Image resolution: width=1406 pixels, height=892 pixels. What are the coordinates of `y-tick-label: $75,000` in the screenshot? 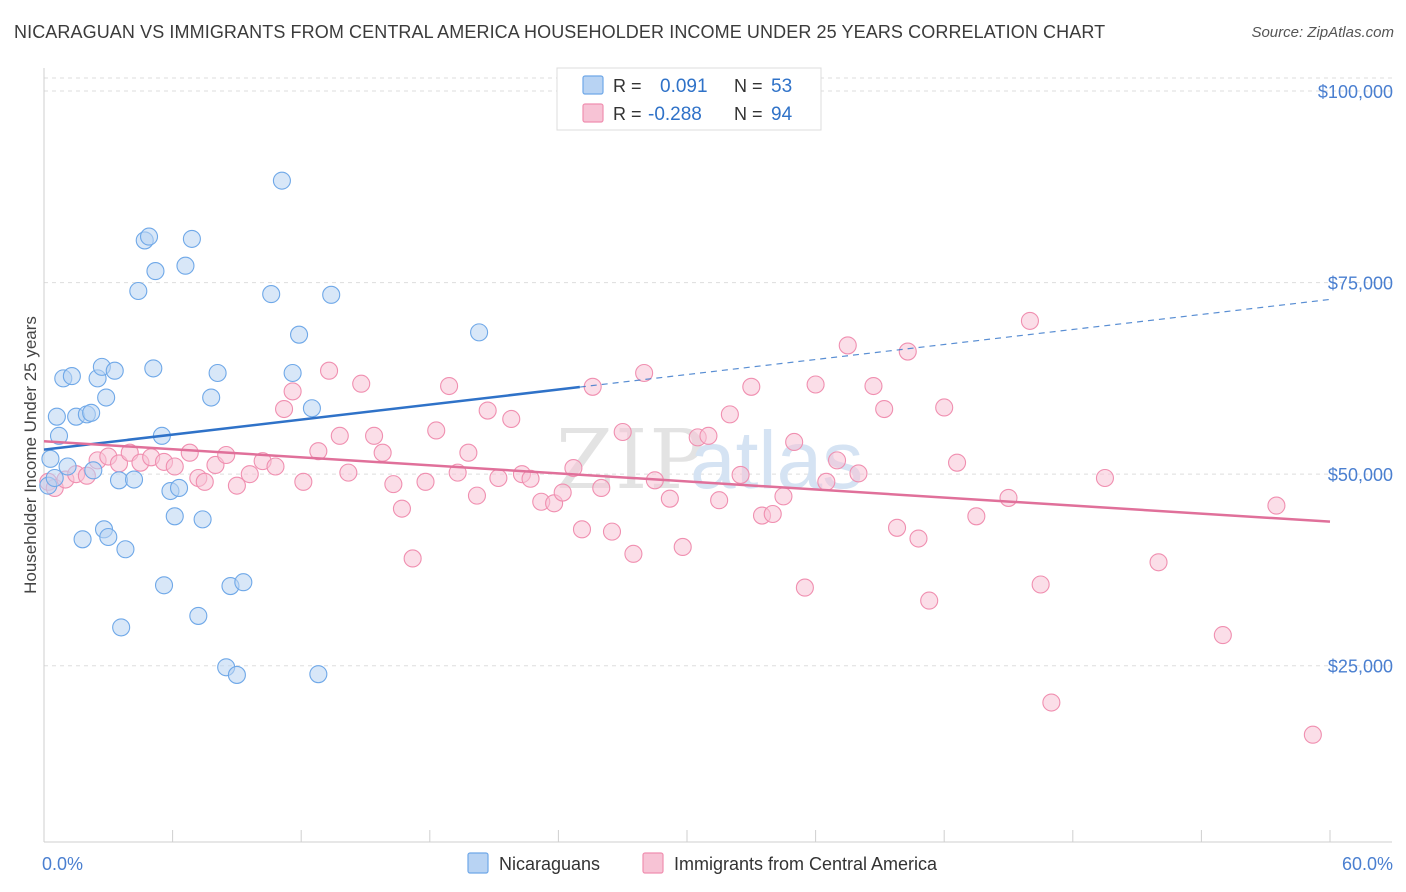 It's located at (1360, 284).